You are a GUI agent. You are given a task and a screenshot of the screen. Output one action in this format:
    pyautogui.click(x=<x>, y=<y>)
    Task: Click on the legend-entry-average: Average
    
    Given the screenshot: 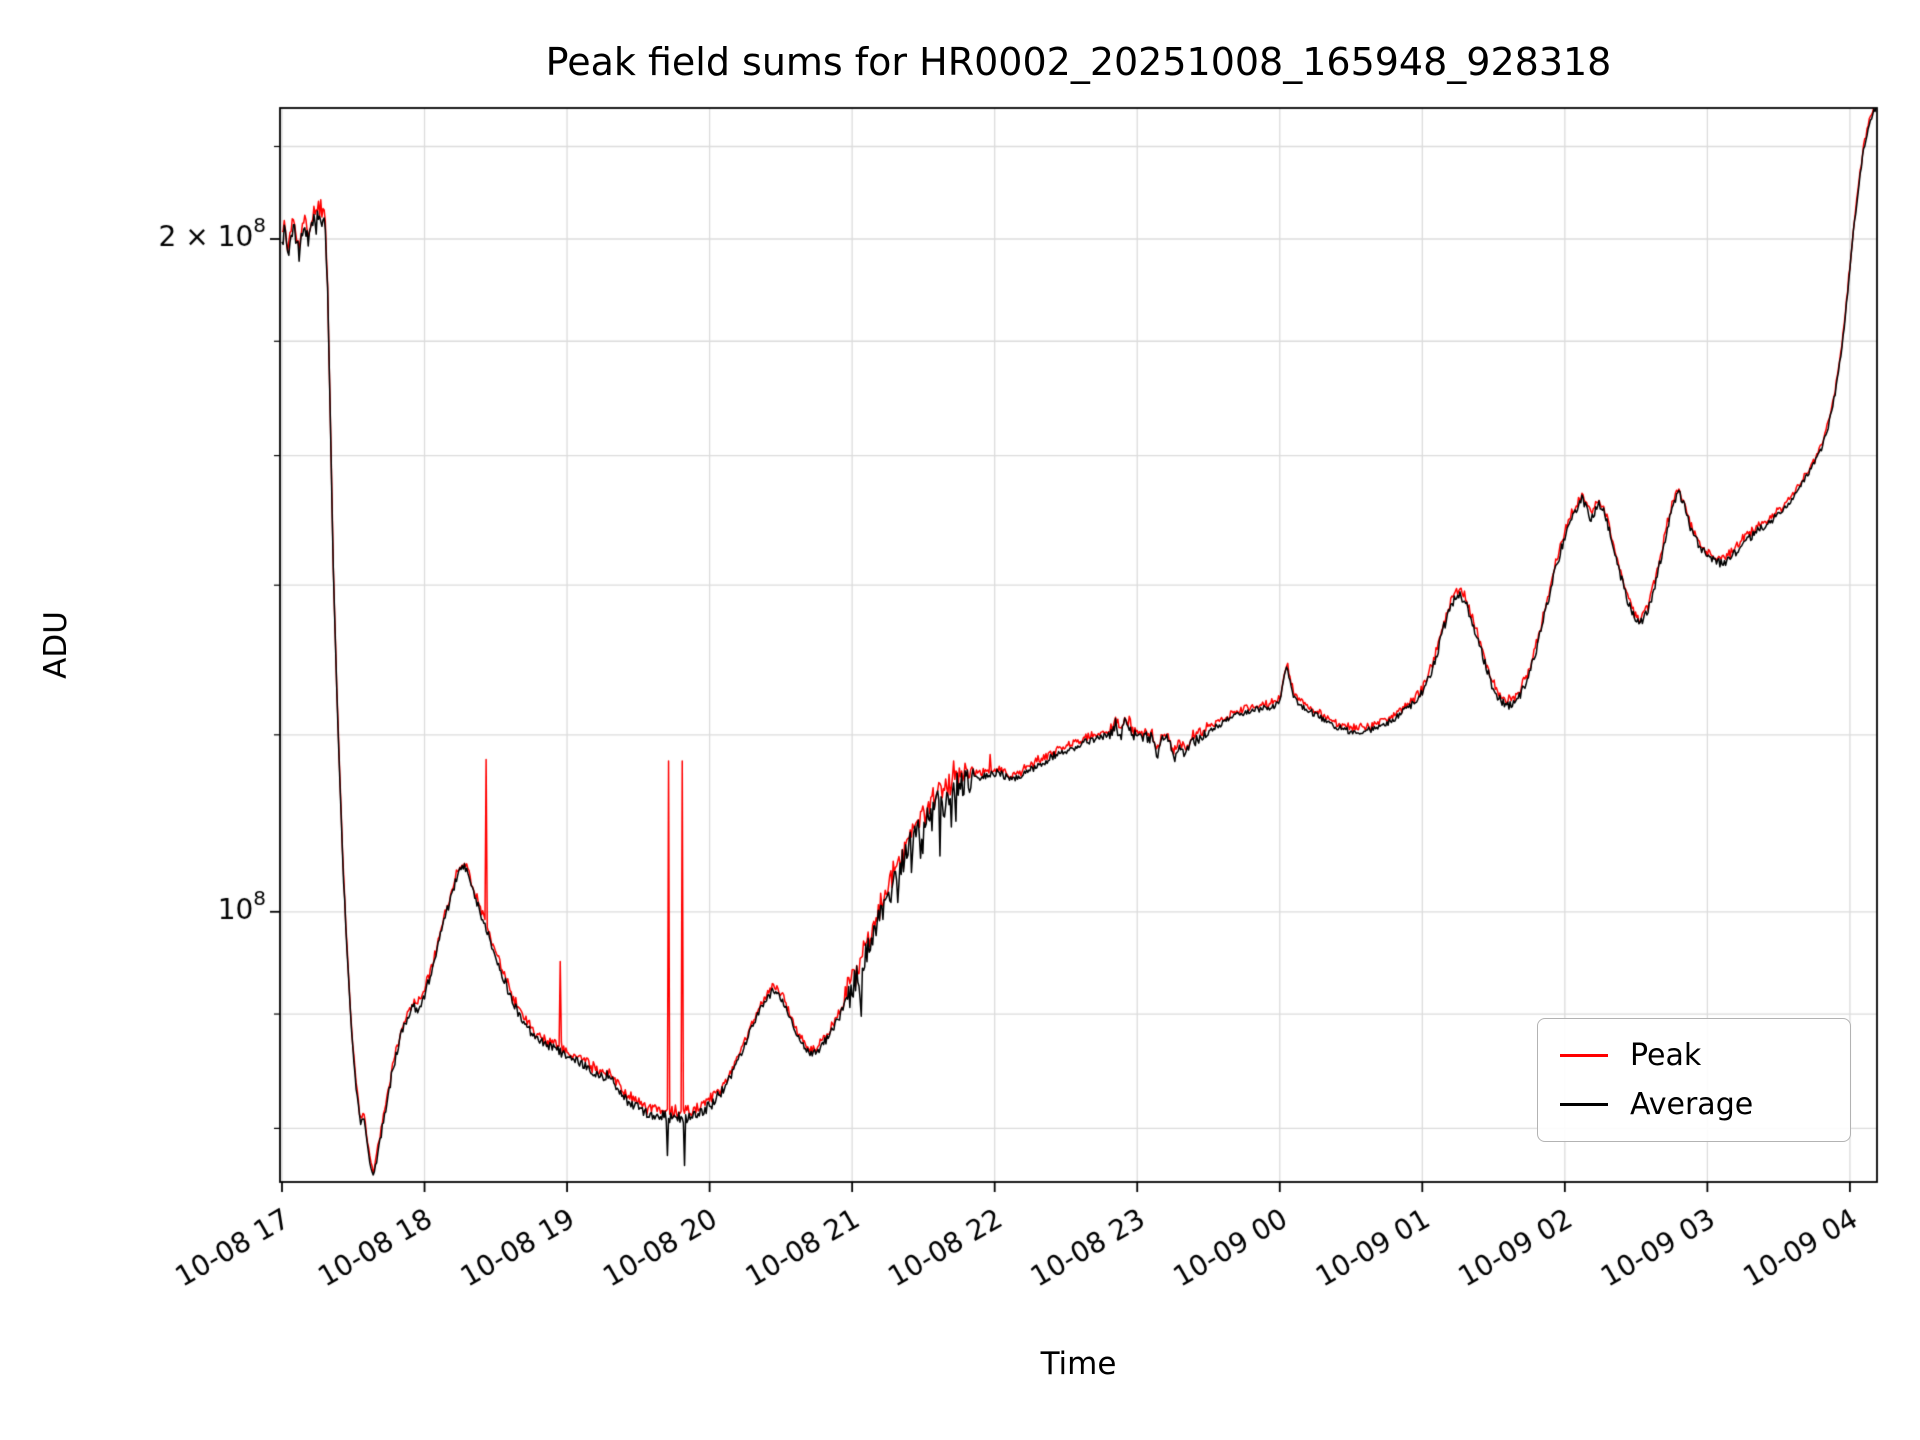 What is the action you would take?
    pyautogui.click(x=1694, y=1104)
    